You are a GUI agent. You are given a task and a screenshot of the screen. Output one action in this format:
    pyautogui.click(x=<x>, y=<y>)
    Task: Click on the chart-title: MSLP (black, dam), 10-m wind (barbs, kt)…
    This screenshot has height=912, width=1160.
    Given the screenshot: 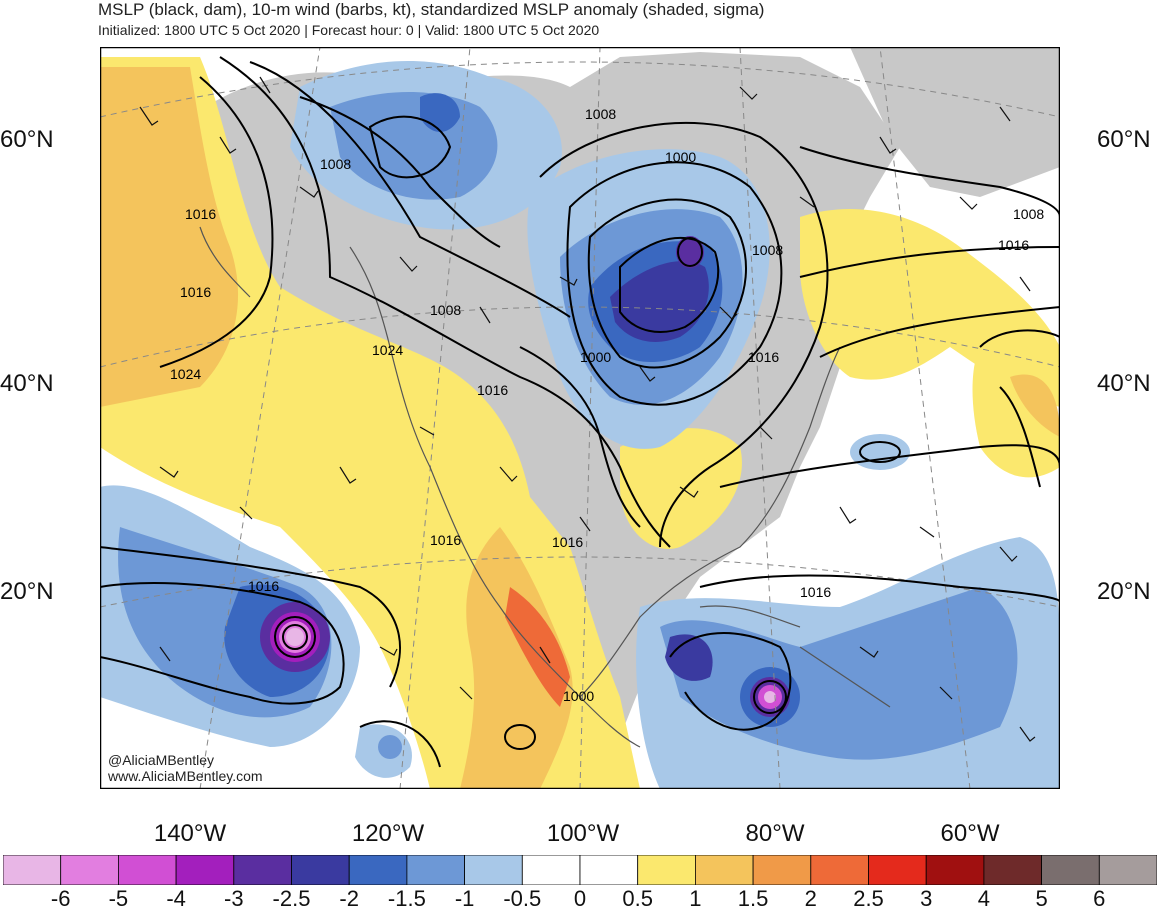 What is the action you would take?
    pyautogui.click(x=431, y=9)
    